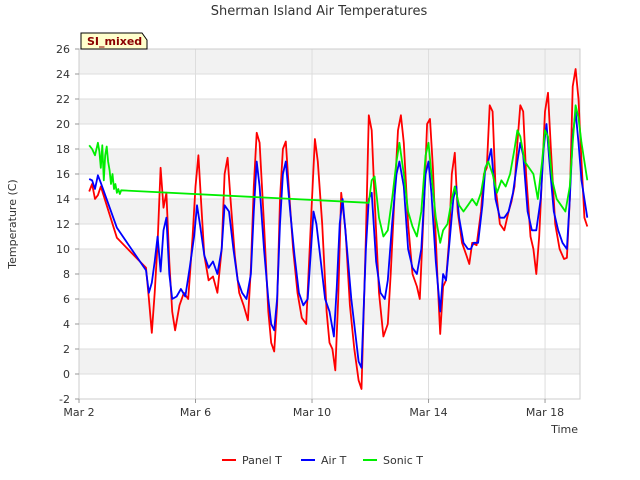 This screenshot has width=640, height=480. I want to click on y-tick-label: 12, so click(63, 224).